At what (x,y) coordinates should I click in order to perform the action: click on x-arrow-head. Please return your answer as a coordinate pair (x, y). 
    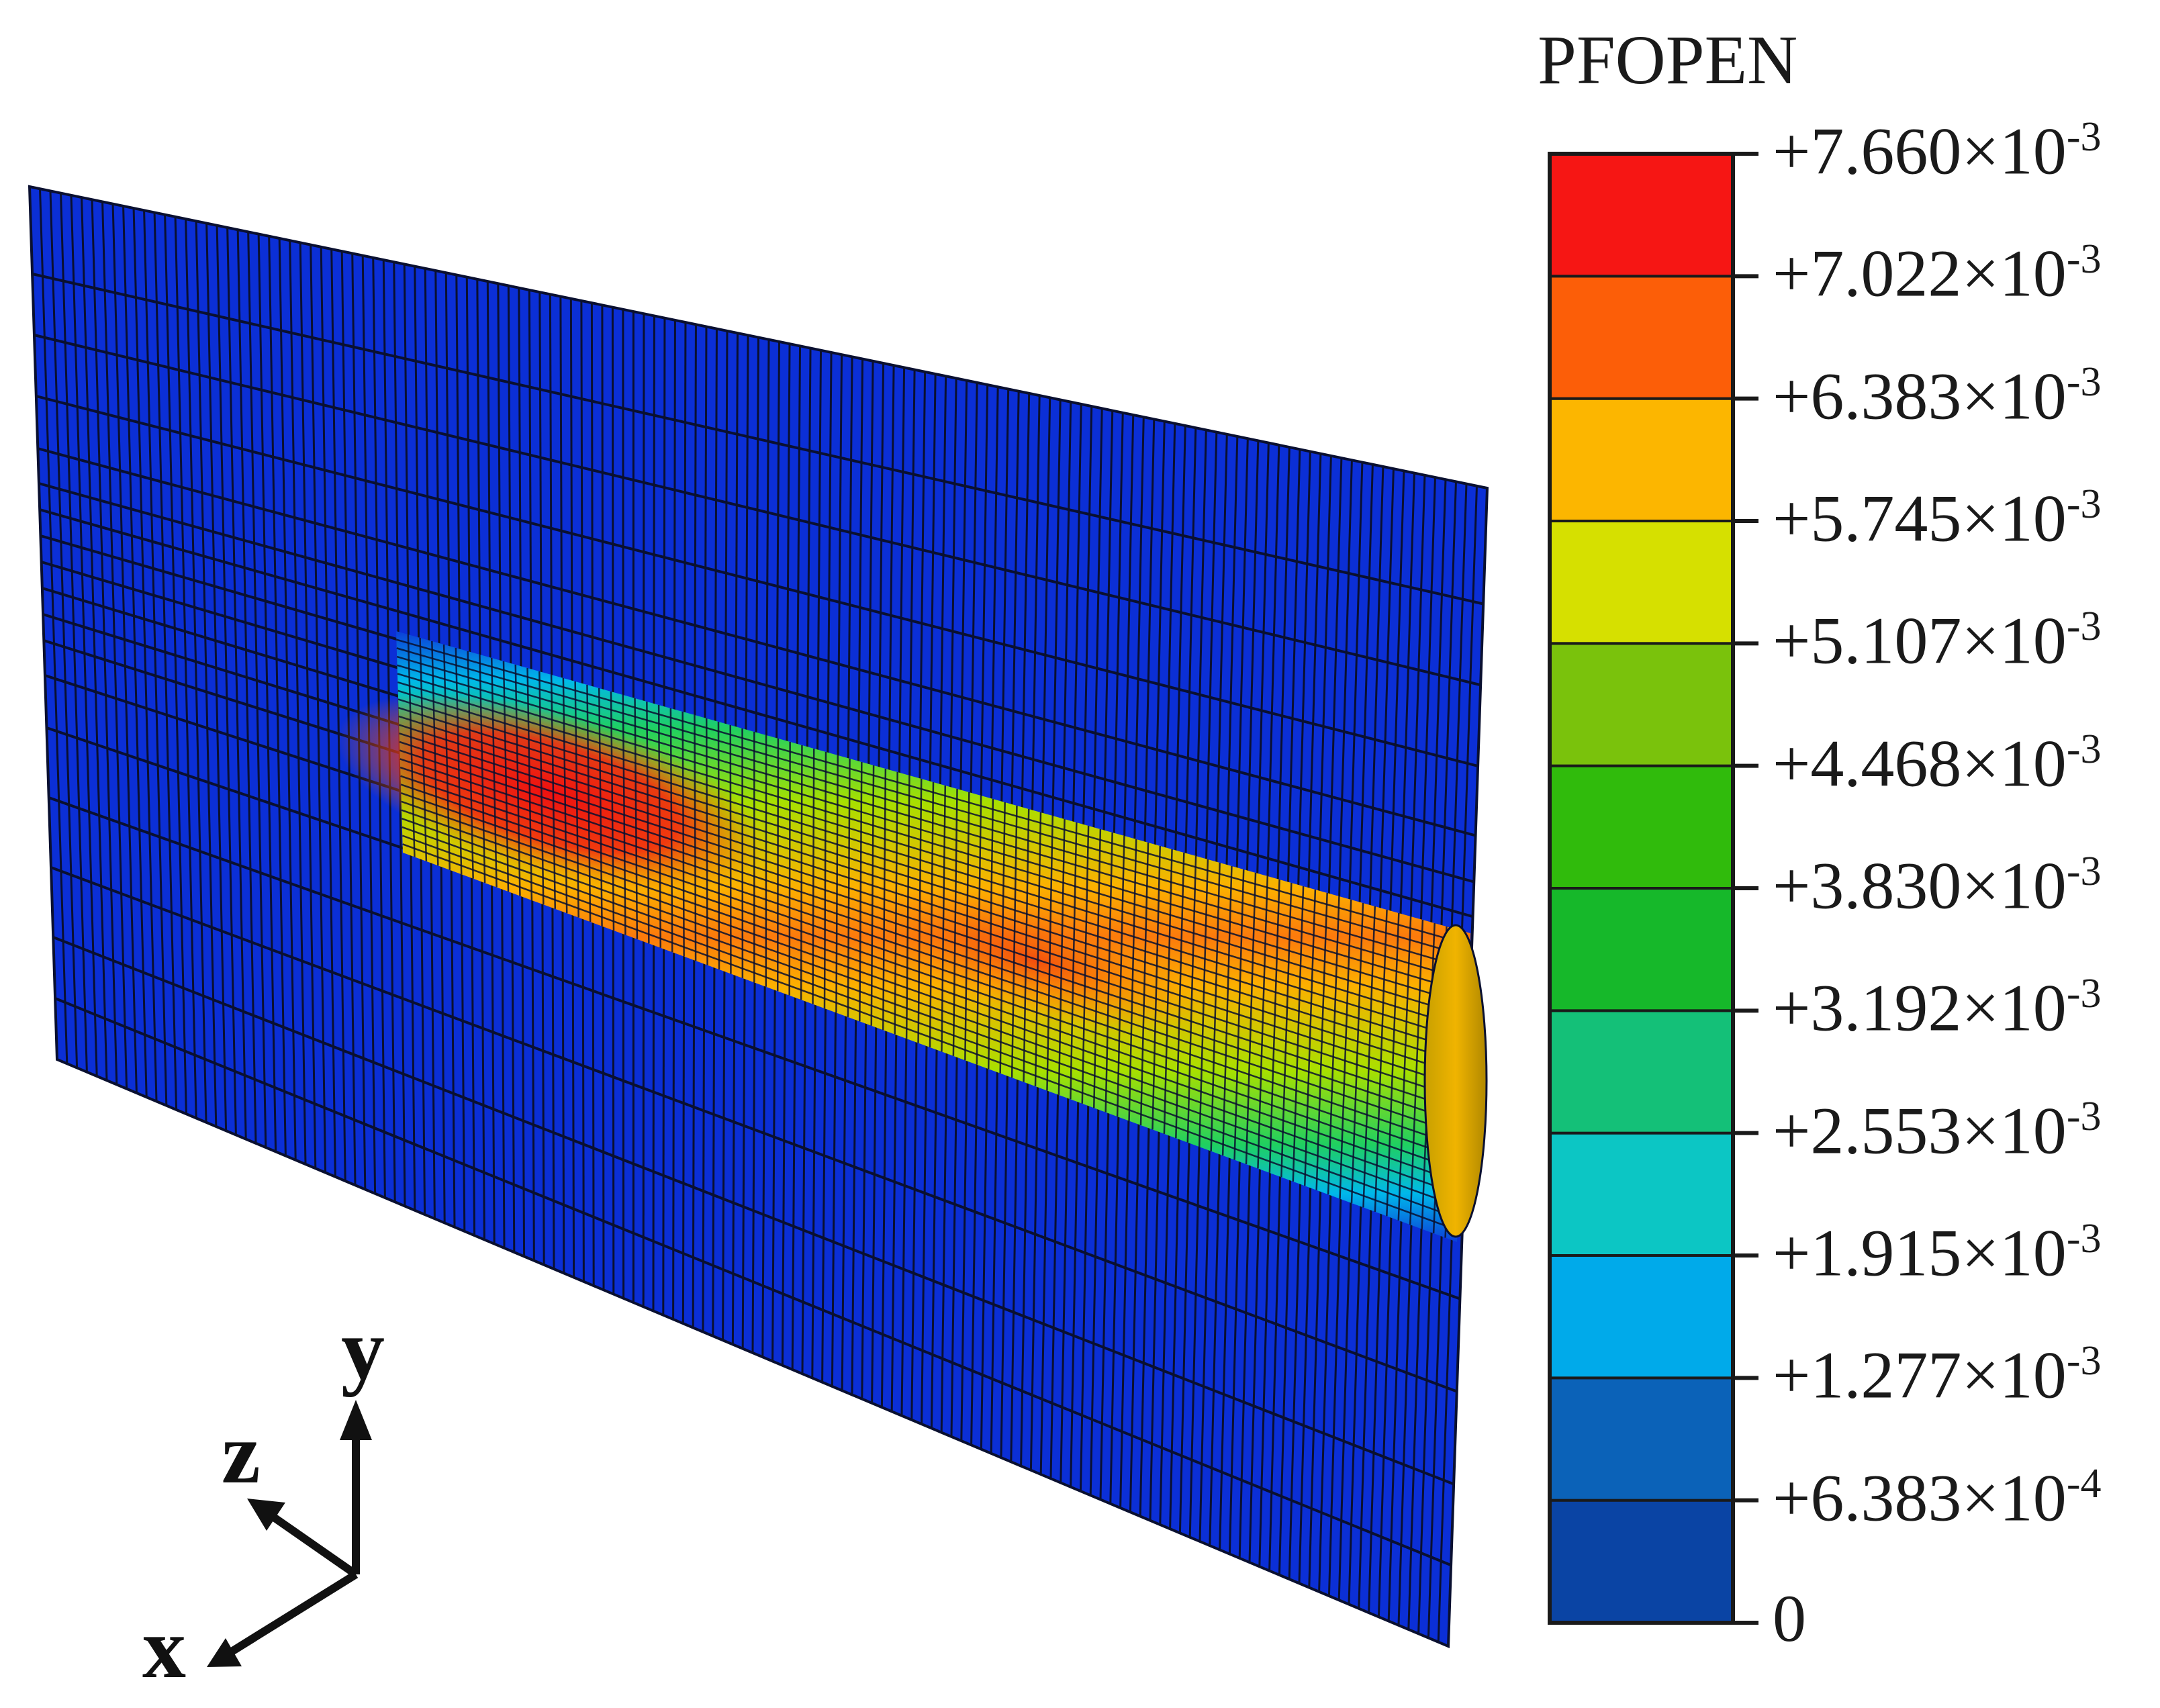
    Looking at the image, I should click on (224, 1653).